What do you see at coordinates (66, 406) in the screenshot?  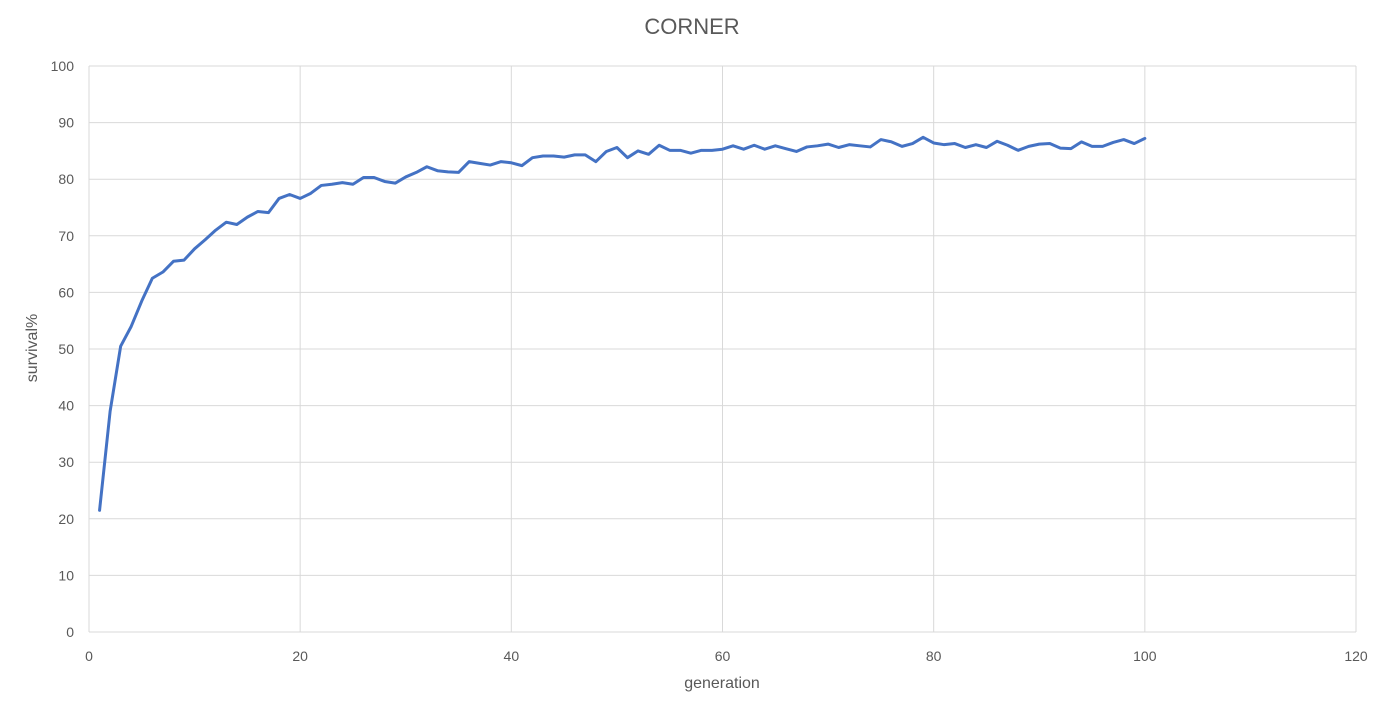 I see `y-tick-label: 40` at bounding box center [66, 406].